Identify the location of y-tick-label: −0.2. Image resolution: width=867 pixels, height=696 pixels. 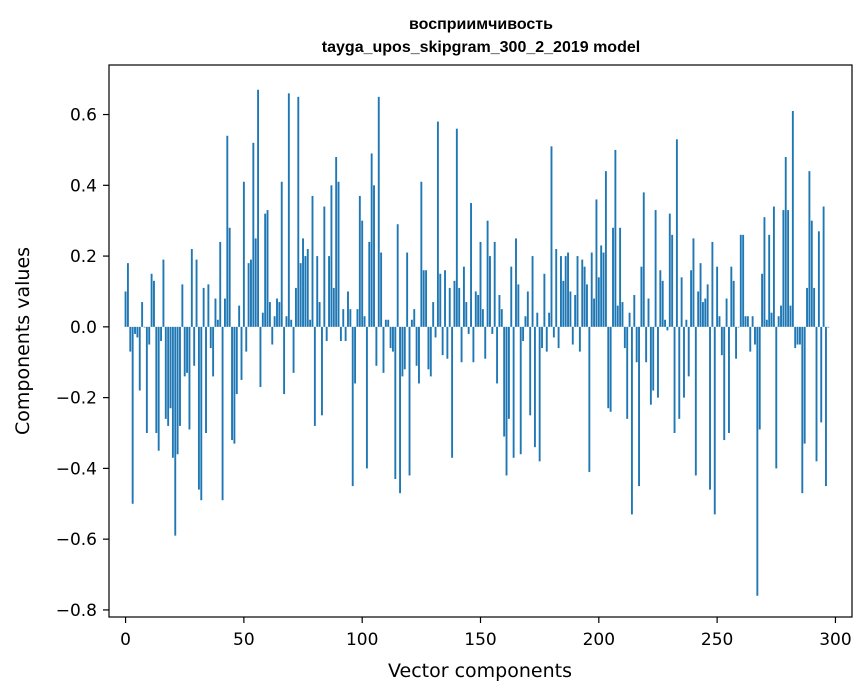
(76, 399).